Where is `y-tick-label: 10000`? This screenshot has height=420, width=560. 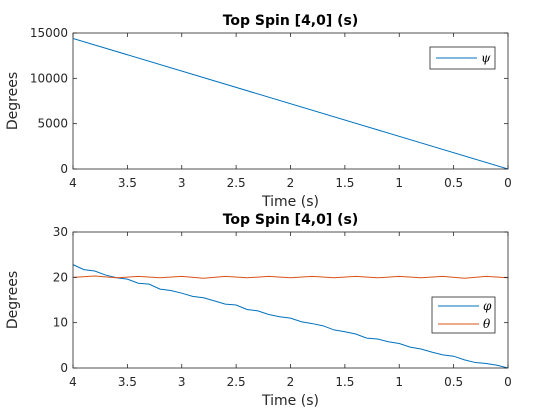
y-tick-label: 10000 is located at coordinates (49, 78).